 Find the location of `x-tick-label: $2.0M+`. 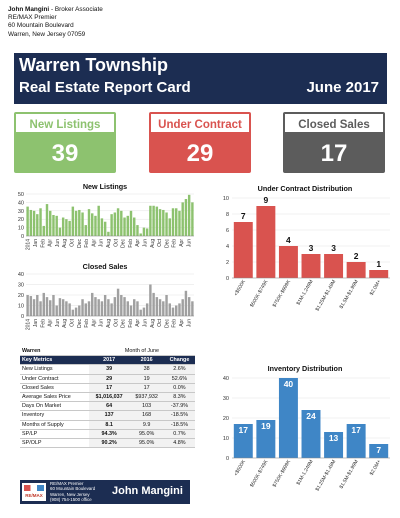

x-tick-label: $2.0M+ is located at coordinates (376, 288).